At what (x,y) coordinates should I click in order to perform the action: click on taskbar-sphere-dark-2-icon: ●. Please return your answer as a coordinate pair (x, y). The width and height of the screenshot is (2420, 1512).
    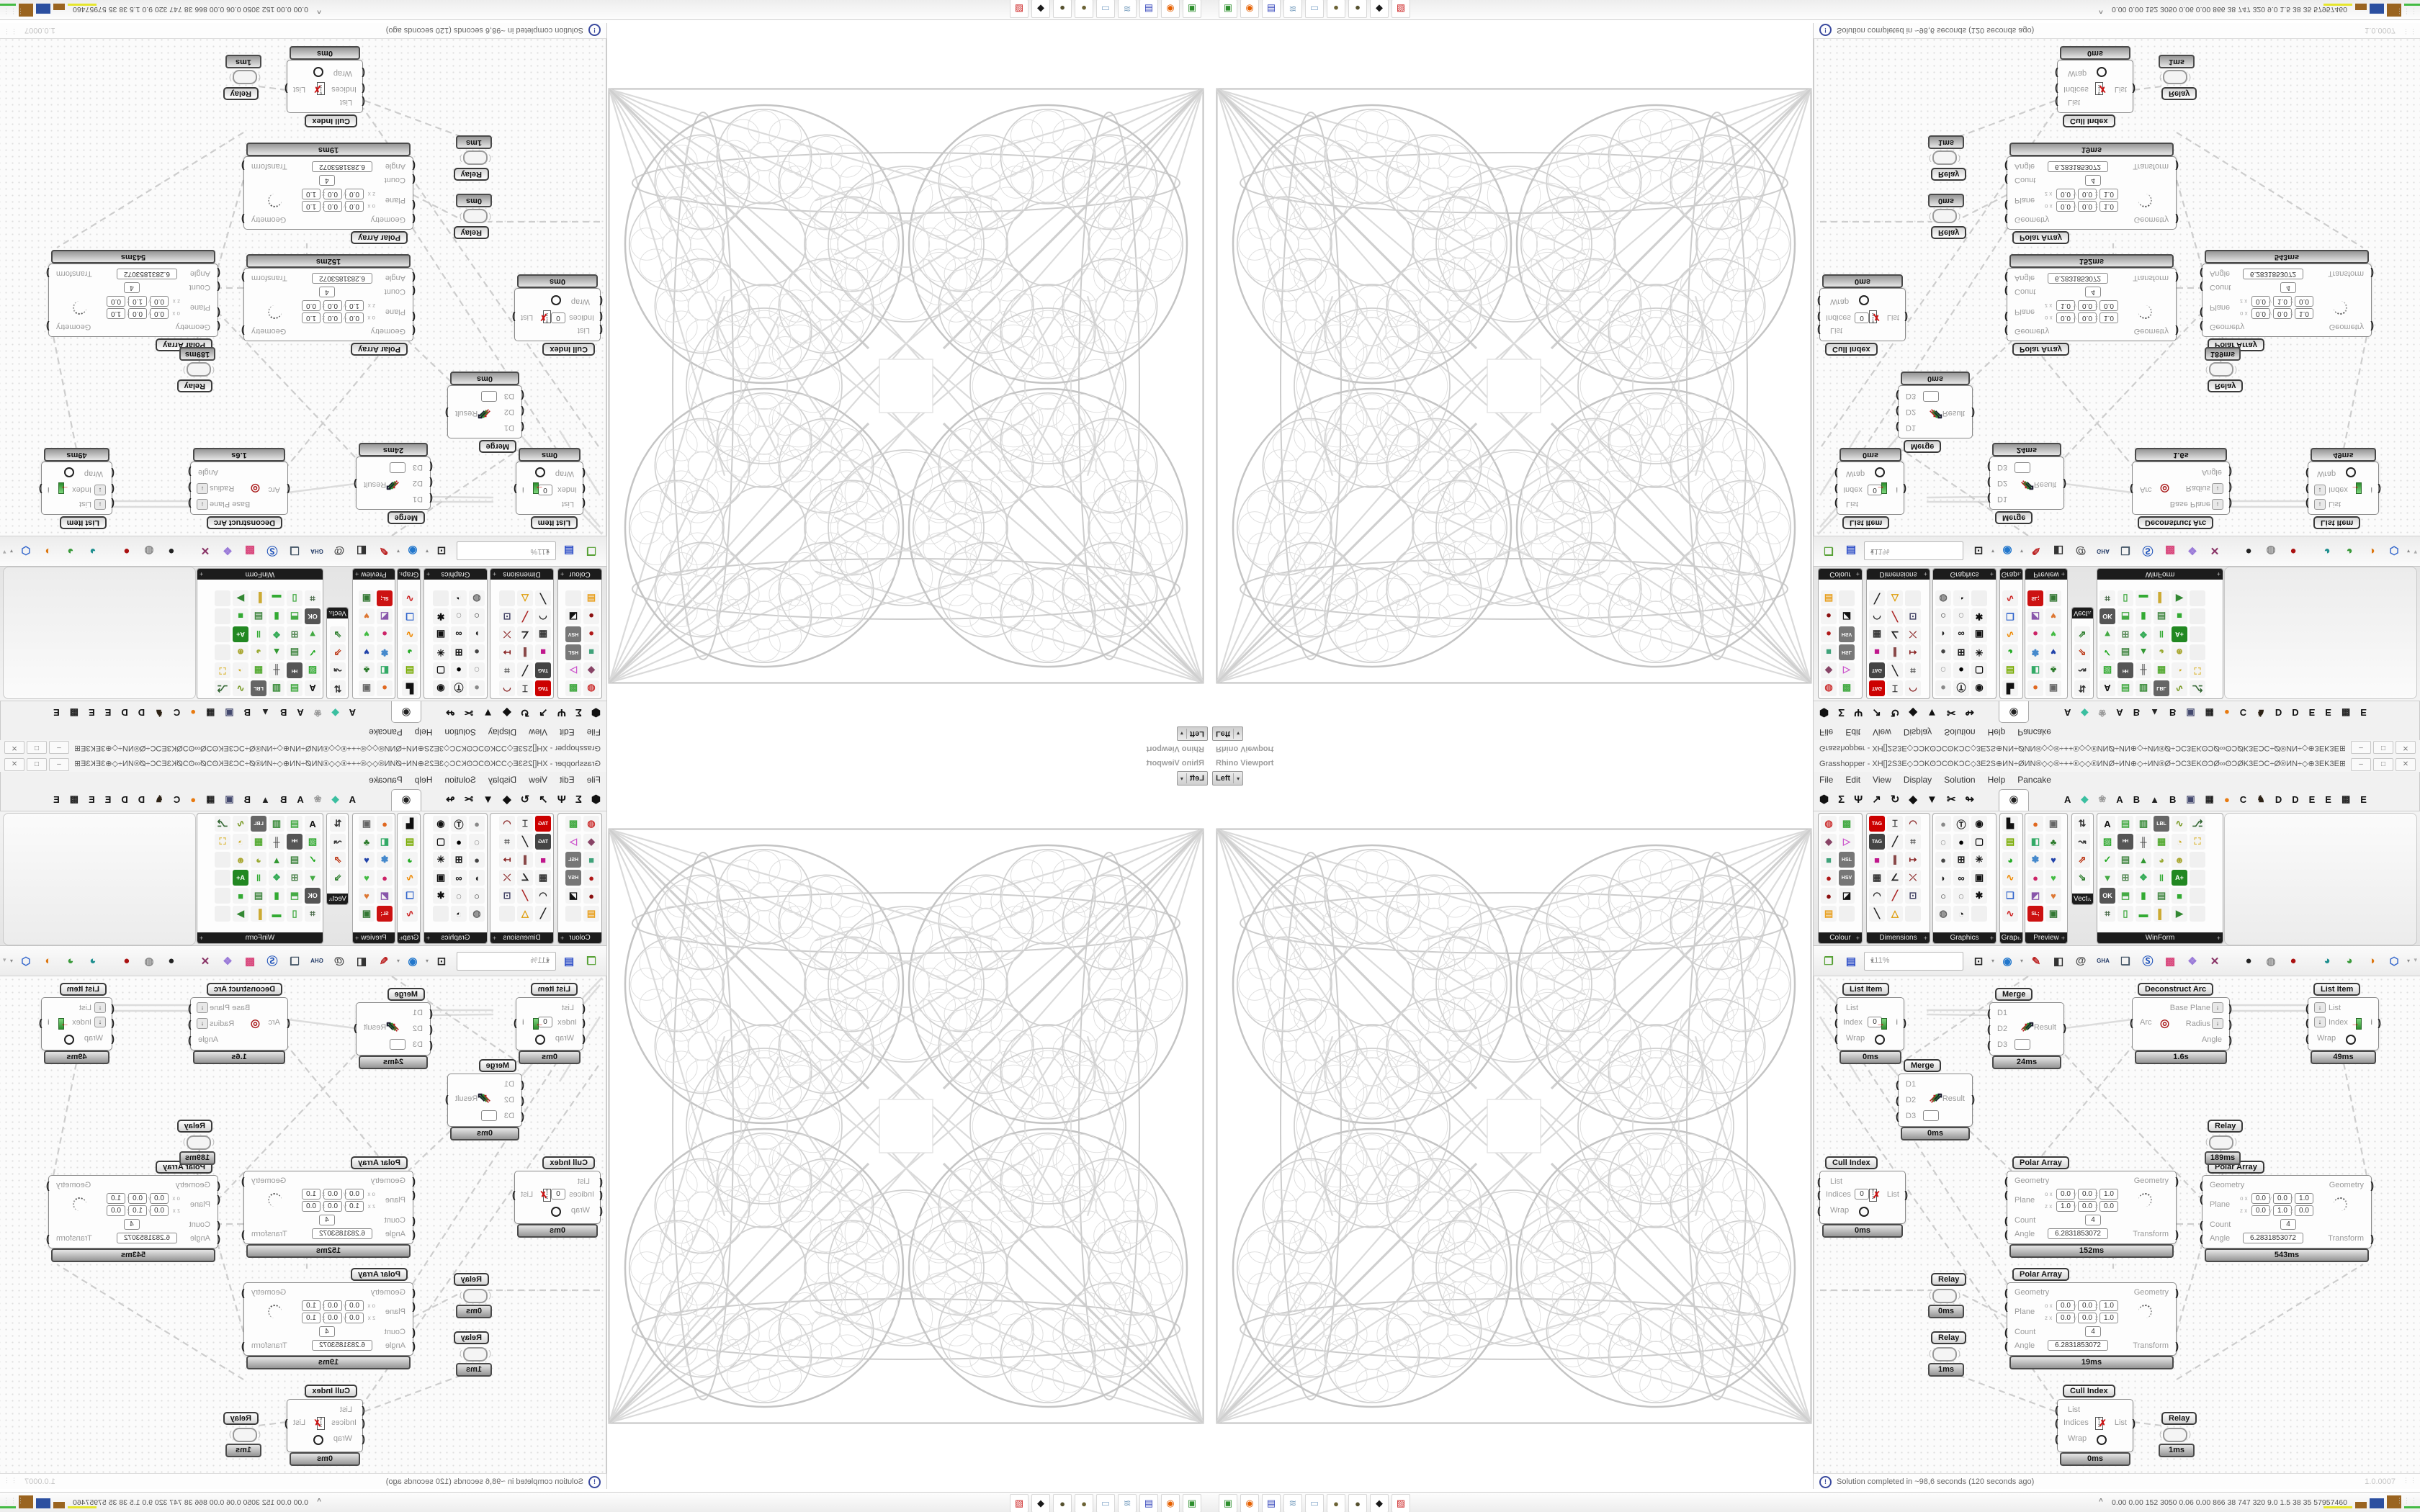
    Looking at the image, I should click on (1357, 1503).